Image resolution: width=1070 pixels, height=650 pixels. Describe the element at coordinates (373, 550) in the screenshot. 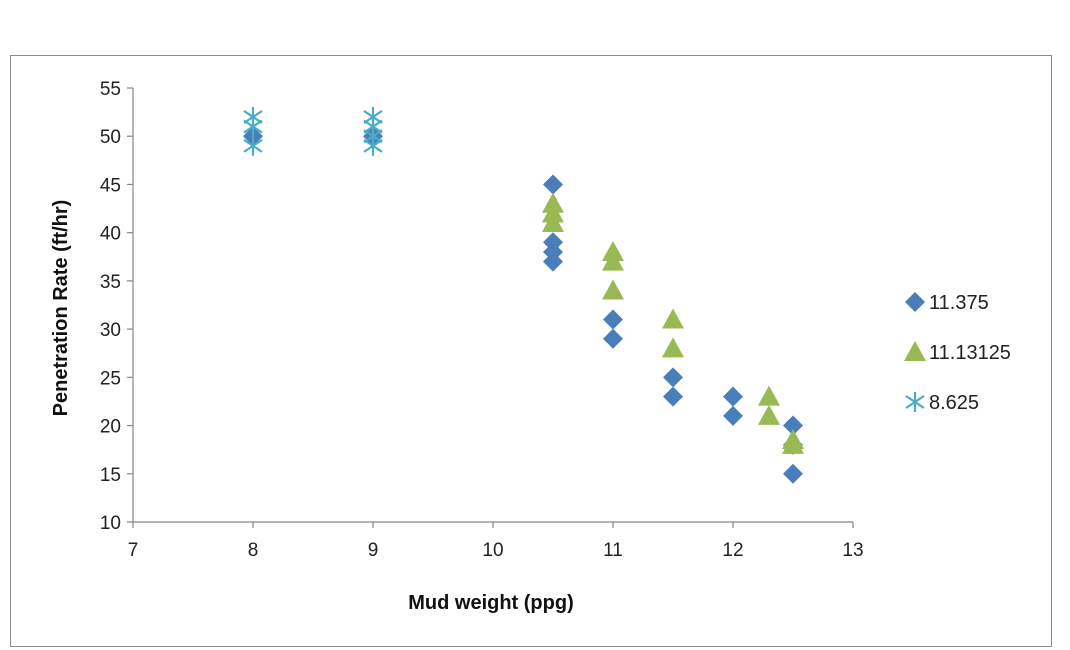

I see `x-tick-label: 9` at that location.